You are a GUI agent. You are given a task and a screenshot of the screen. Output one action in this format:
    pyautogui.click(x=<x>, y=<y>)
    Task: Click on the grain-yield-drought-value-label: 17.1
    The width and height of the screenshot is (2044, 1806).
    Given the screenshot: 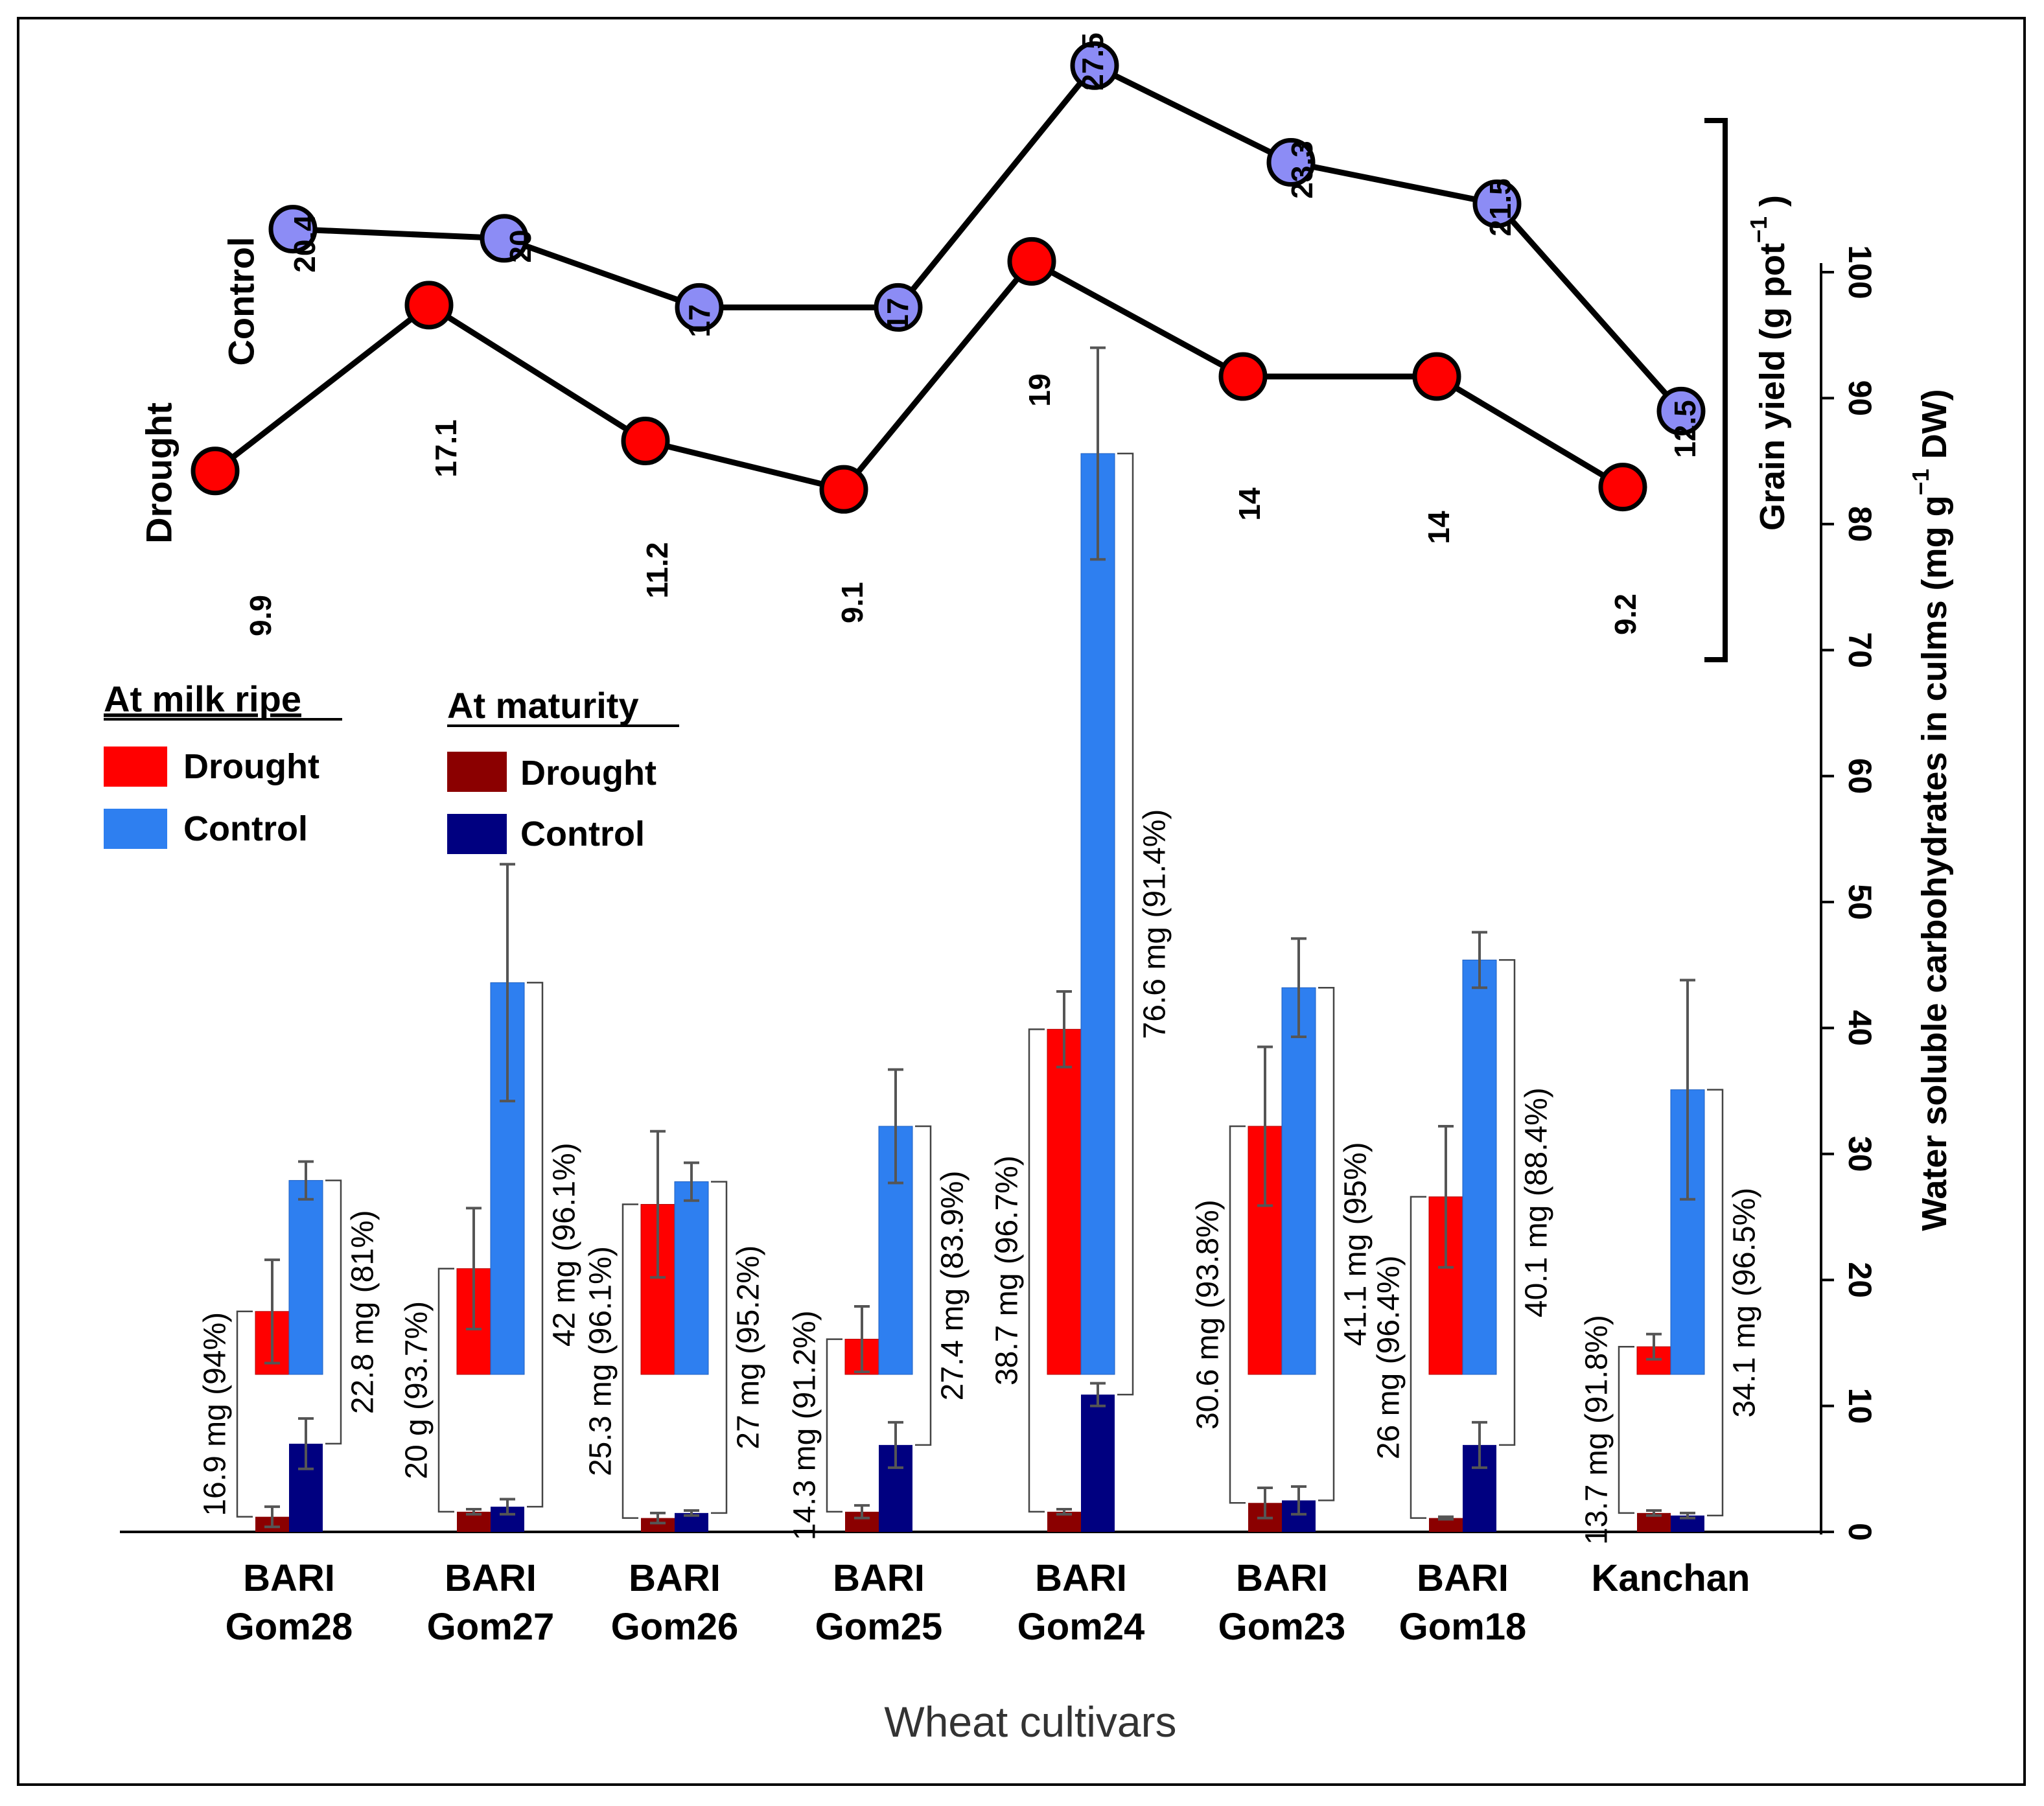 What is the action you would take?
    pyautogui.click(x=446, y=449)
    